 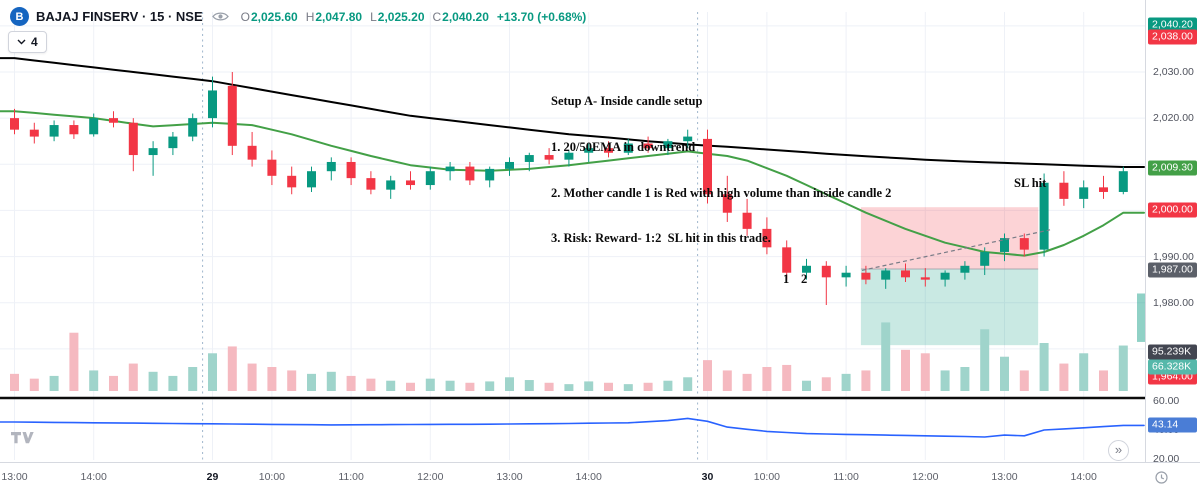 I want to click on close-label: C, so click(x=437, y=16).